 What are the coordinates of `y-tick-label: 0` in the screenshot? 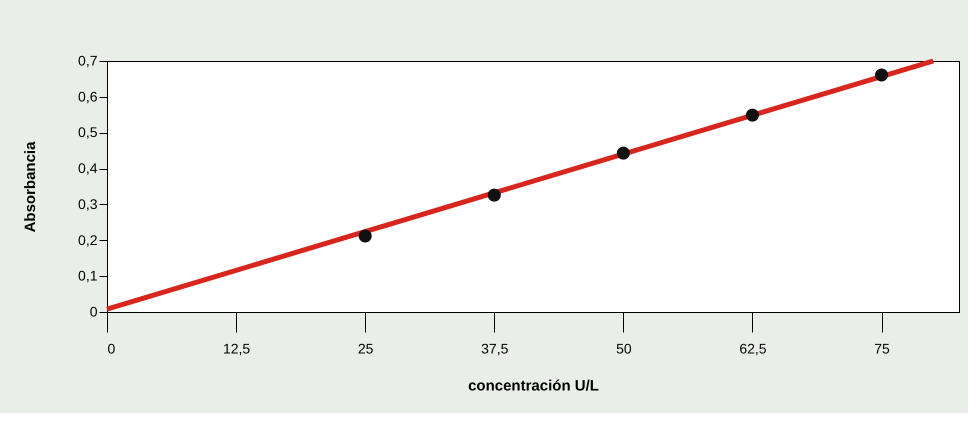 It's located at (94, 312).